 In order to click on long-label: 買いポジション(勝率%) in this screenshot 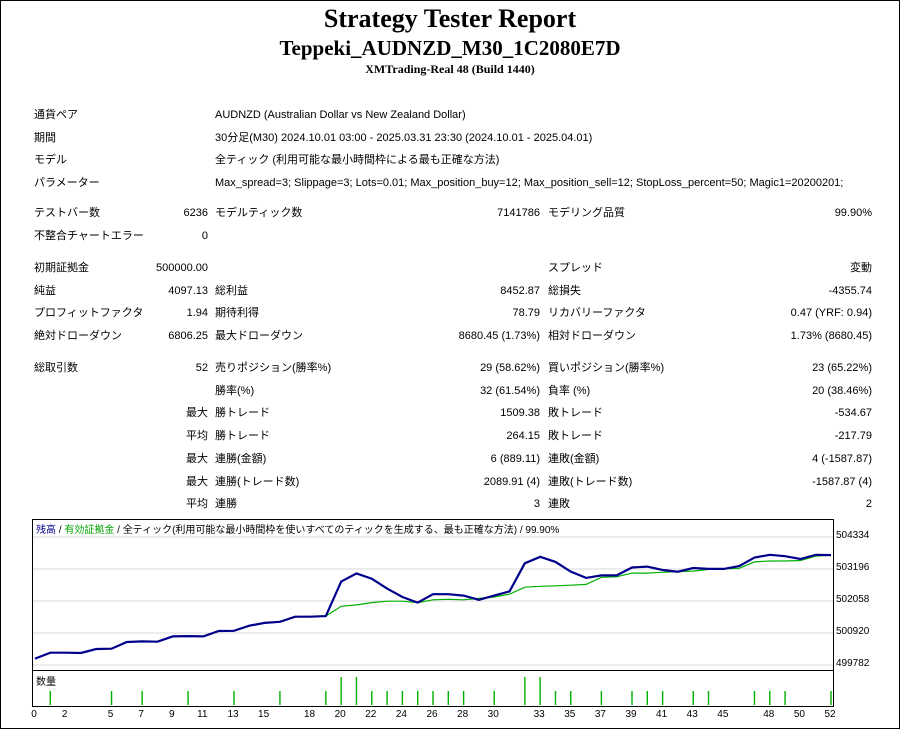, I will do `click(606, 368)`.